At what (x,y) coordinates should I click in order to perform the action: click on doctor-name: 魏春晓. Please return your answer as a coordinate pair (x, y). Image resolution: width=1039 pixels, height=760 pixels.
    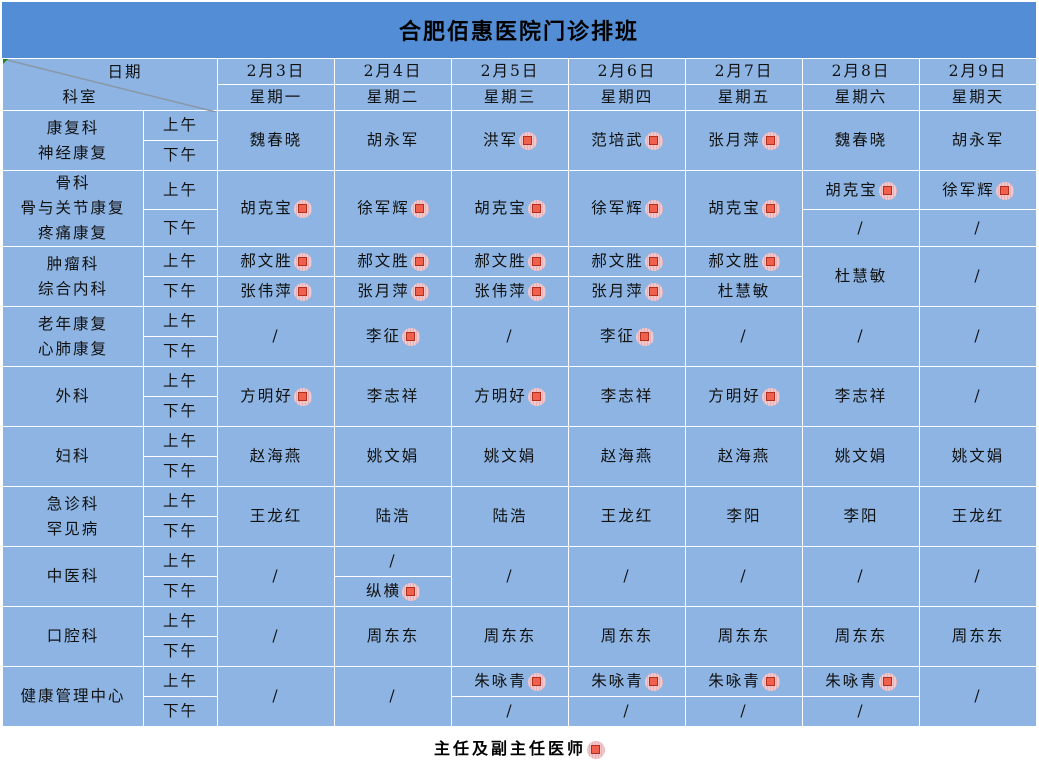
    Looking at the image, I should click on (276, 140).